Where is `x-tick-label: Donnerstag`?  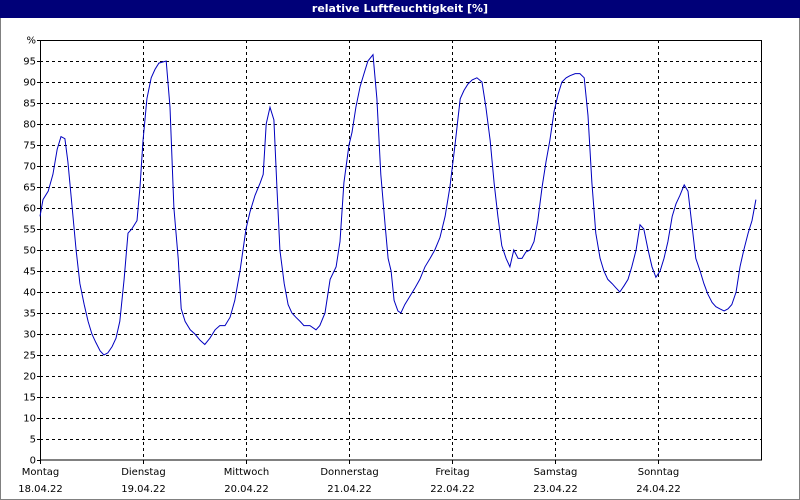
x-tick-label: Donnerstag is located at coordinates (349, 472).